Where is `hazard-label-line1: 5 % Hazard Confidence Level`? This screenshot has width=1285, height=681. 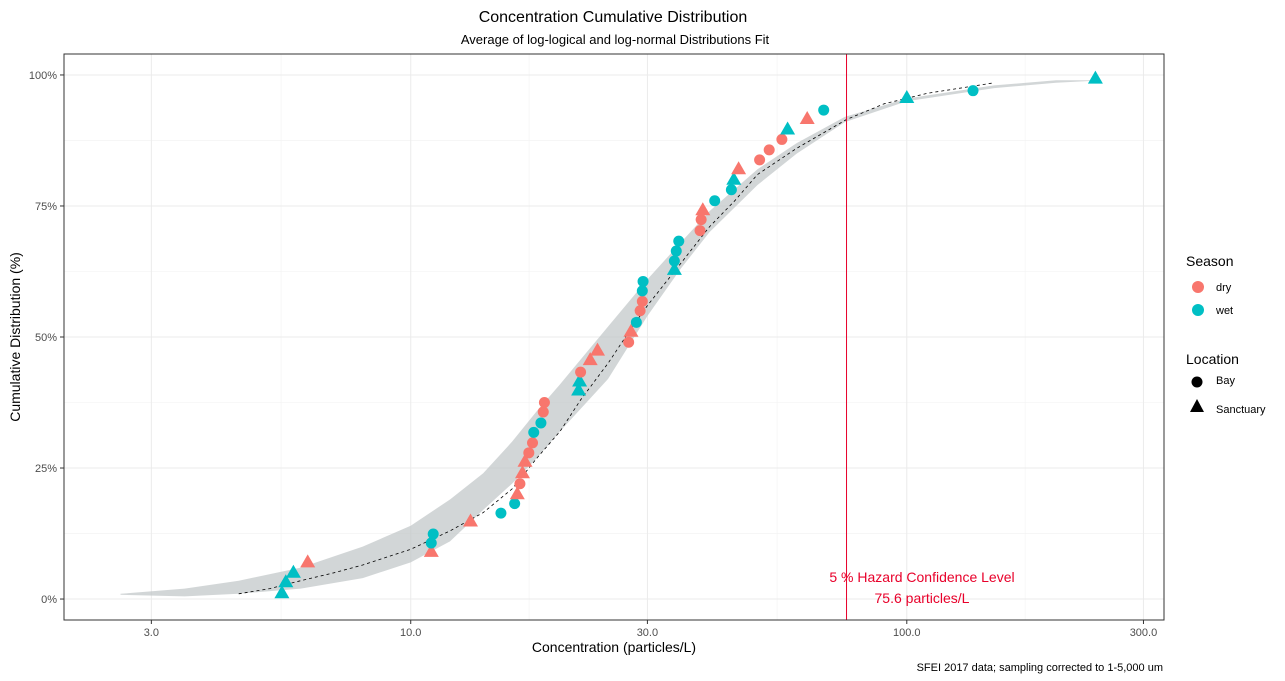
hazard-label-line1: 5 % Hazard Confidence Level is located at coordinates (921, 577).